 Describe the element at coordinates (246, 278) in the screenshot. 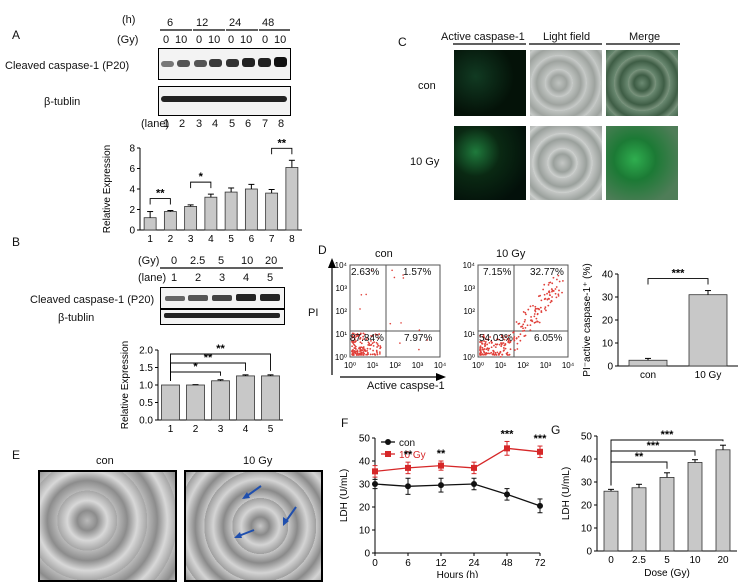

I see `b-lane-4: 4` at that location.